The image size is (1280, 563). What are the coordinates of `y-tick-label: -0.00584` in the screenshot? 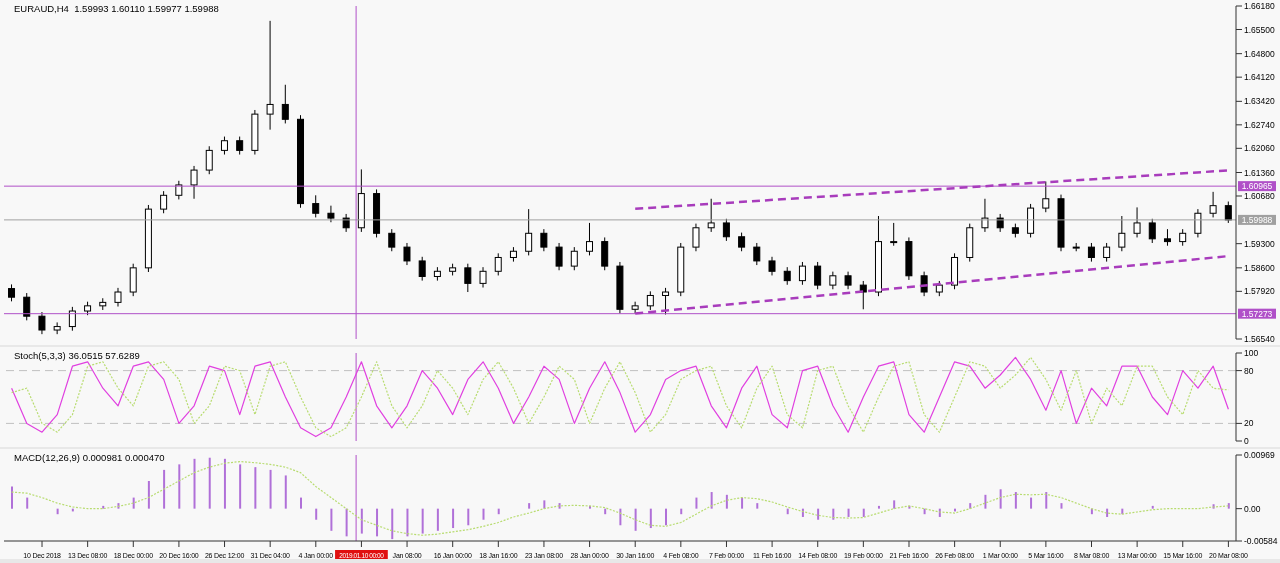 It's located at (1261, 541).